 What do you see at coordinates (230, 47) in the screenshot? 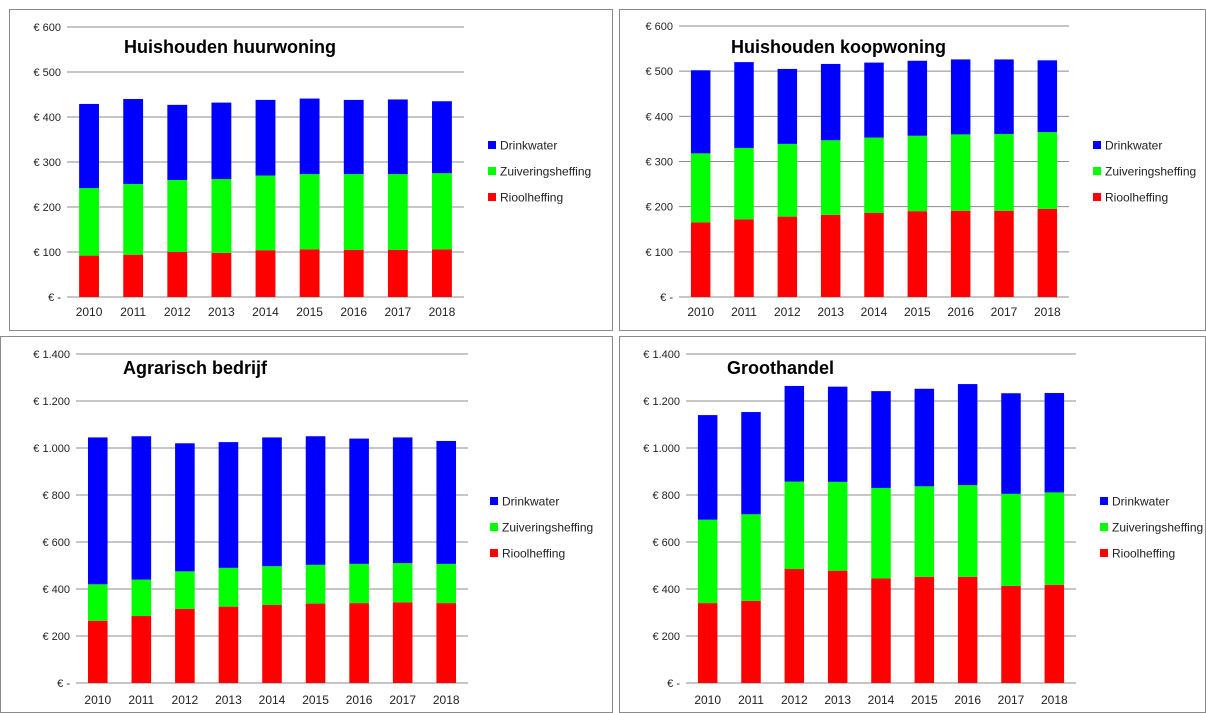
I see `chart-title: Huishouden huurwoning` at bounding box center [230, 47].